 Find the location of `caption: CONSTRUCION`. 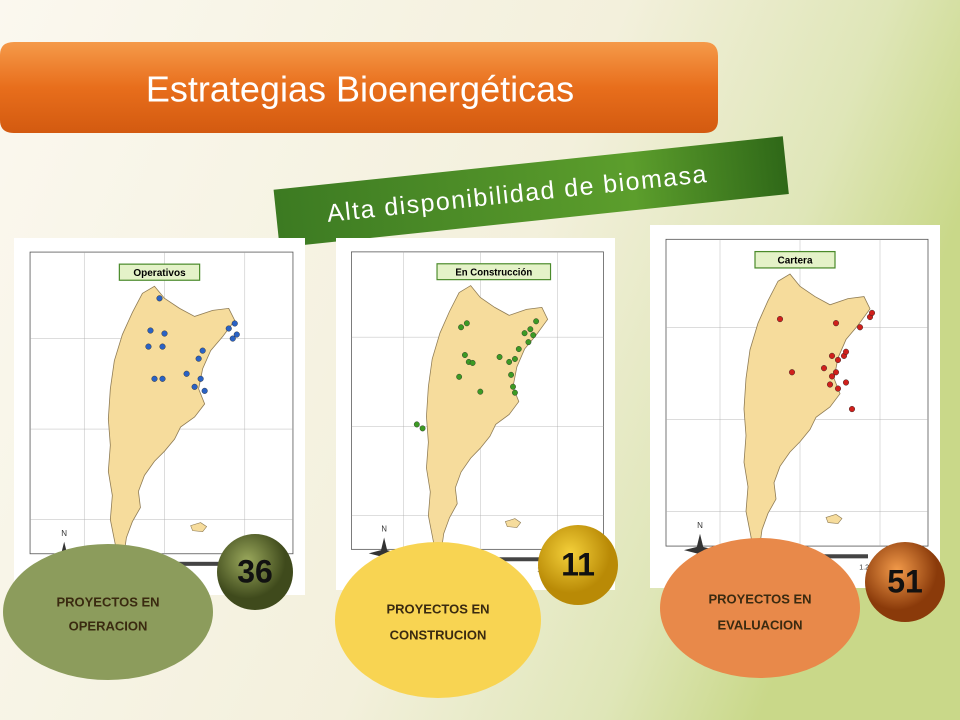

caption: CONSTRUCION is located at coordinates (438, 634).